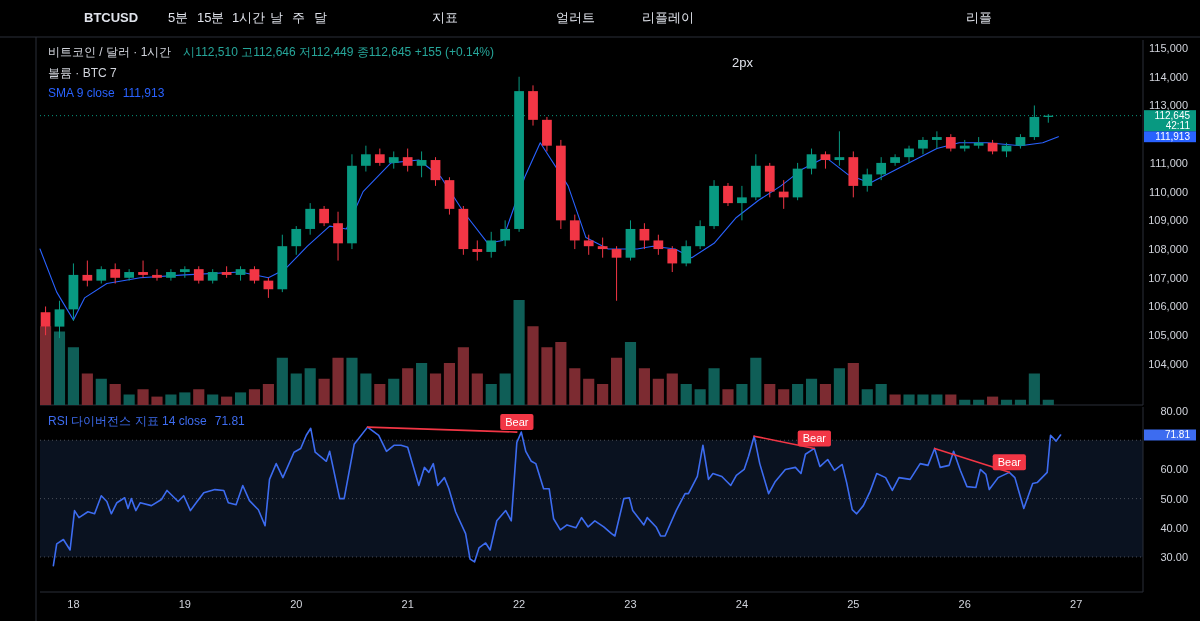 This screenshot has width=1200, height=621. I want to click on text: 1시간, so click(249, 17).